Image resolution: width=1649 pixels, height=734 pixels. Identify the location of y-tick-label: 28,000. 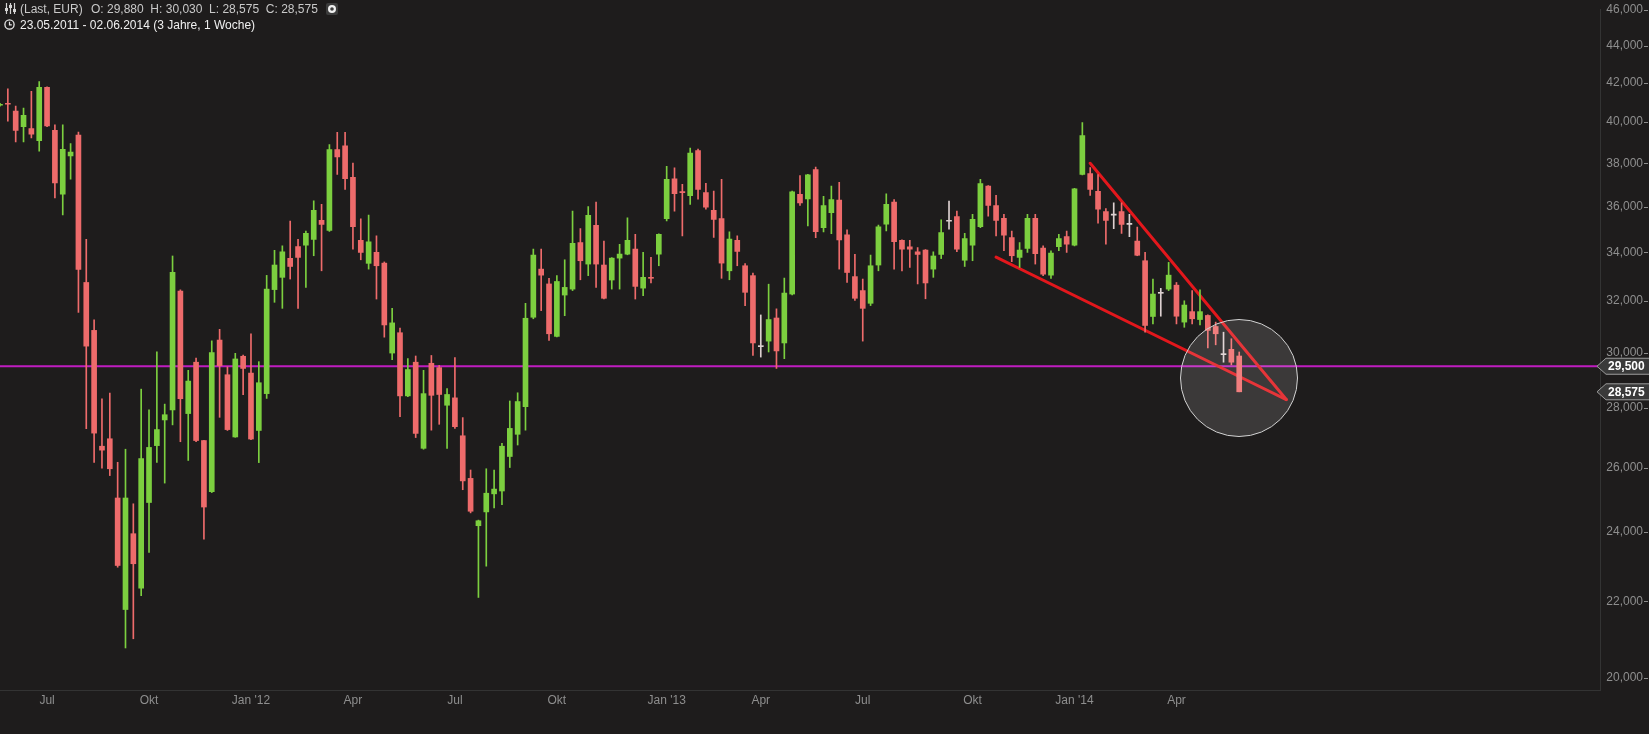
(1625, 407).